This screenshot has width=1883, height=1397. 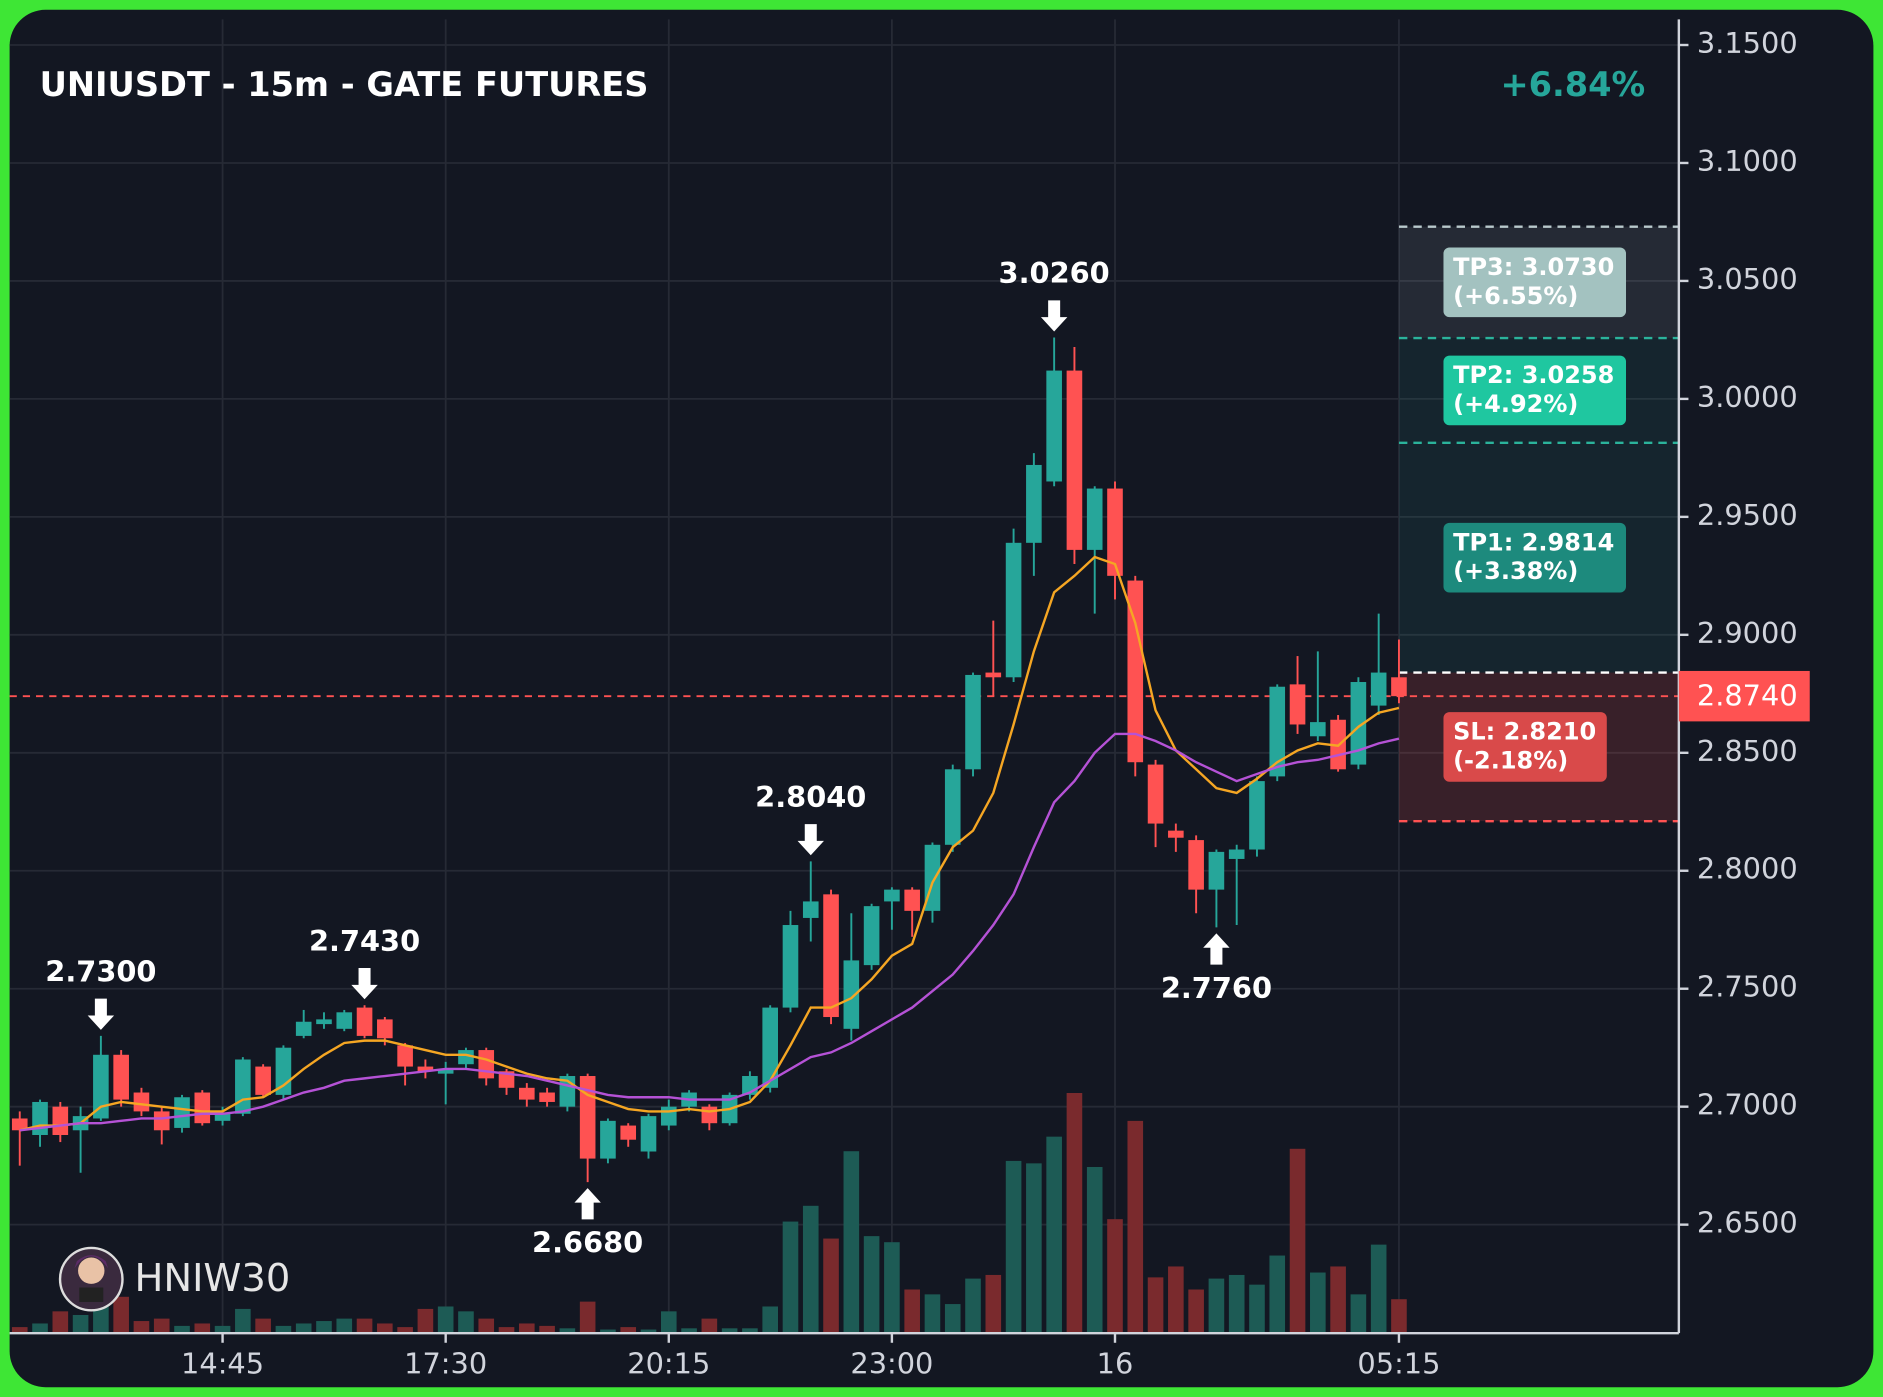 What do you see at coordinates (344, 84) in the screenshot?
I see `chart-title: UNIUSDT - 15m - GATE FUTURES` at bounding box center [344, 84].